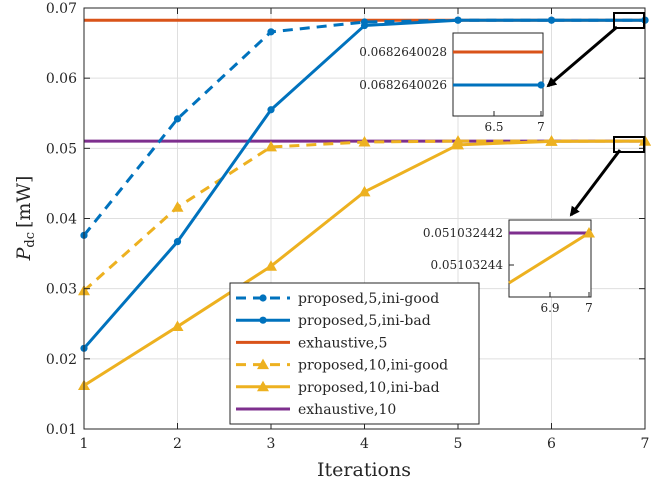 The image size is (672, 492). What do you see at coordinates (549, 308) in the screenshot?
I see `inset-x-tick-label: 6.9` at bounding box center [549, 308].